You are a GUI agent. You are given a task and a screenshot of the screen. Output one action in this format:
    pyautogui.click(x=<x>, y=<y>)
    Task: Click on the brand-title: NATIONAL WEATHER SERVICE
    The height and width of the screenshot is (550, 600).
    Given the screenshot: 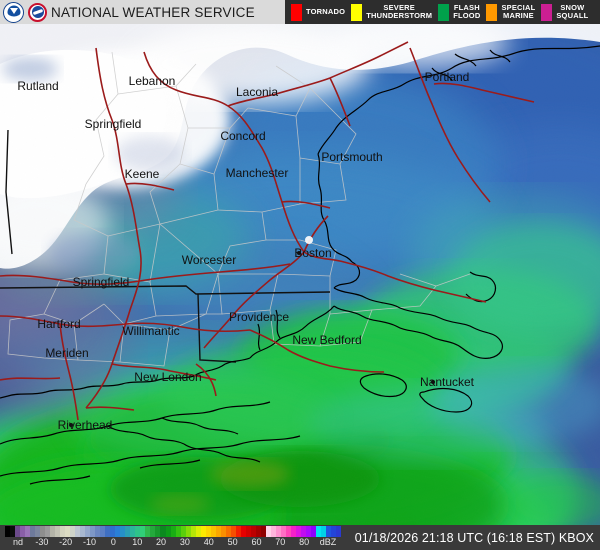 What is the action you would take?
    pyautogui.click(x=153, y=12)
    